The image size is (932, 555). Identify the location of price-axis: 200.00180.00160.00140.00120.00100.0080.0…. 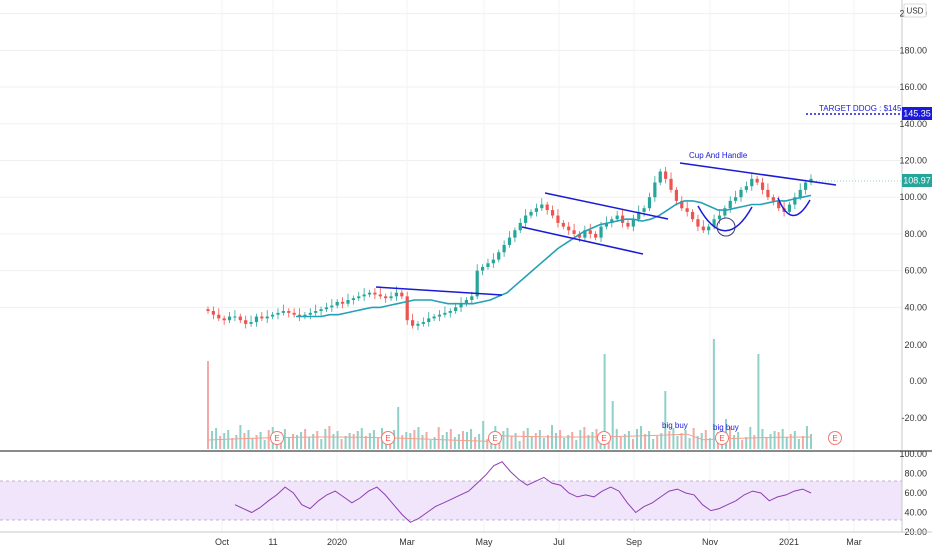
(913, 161).